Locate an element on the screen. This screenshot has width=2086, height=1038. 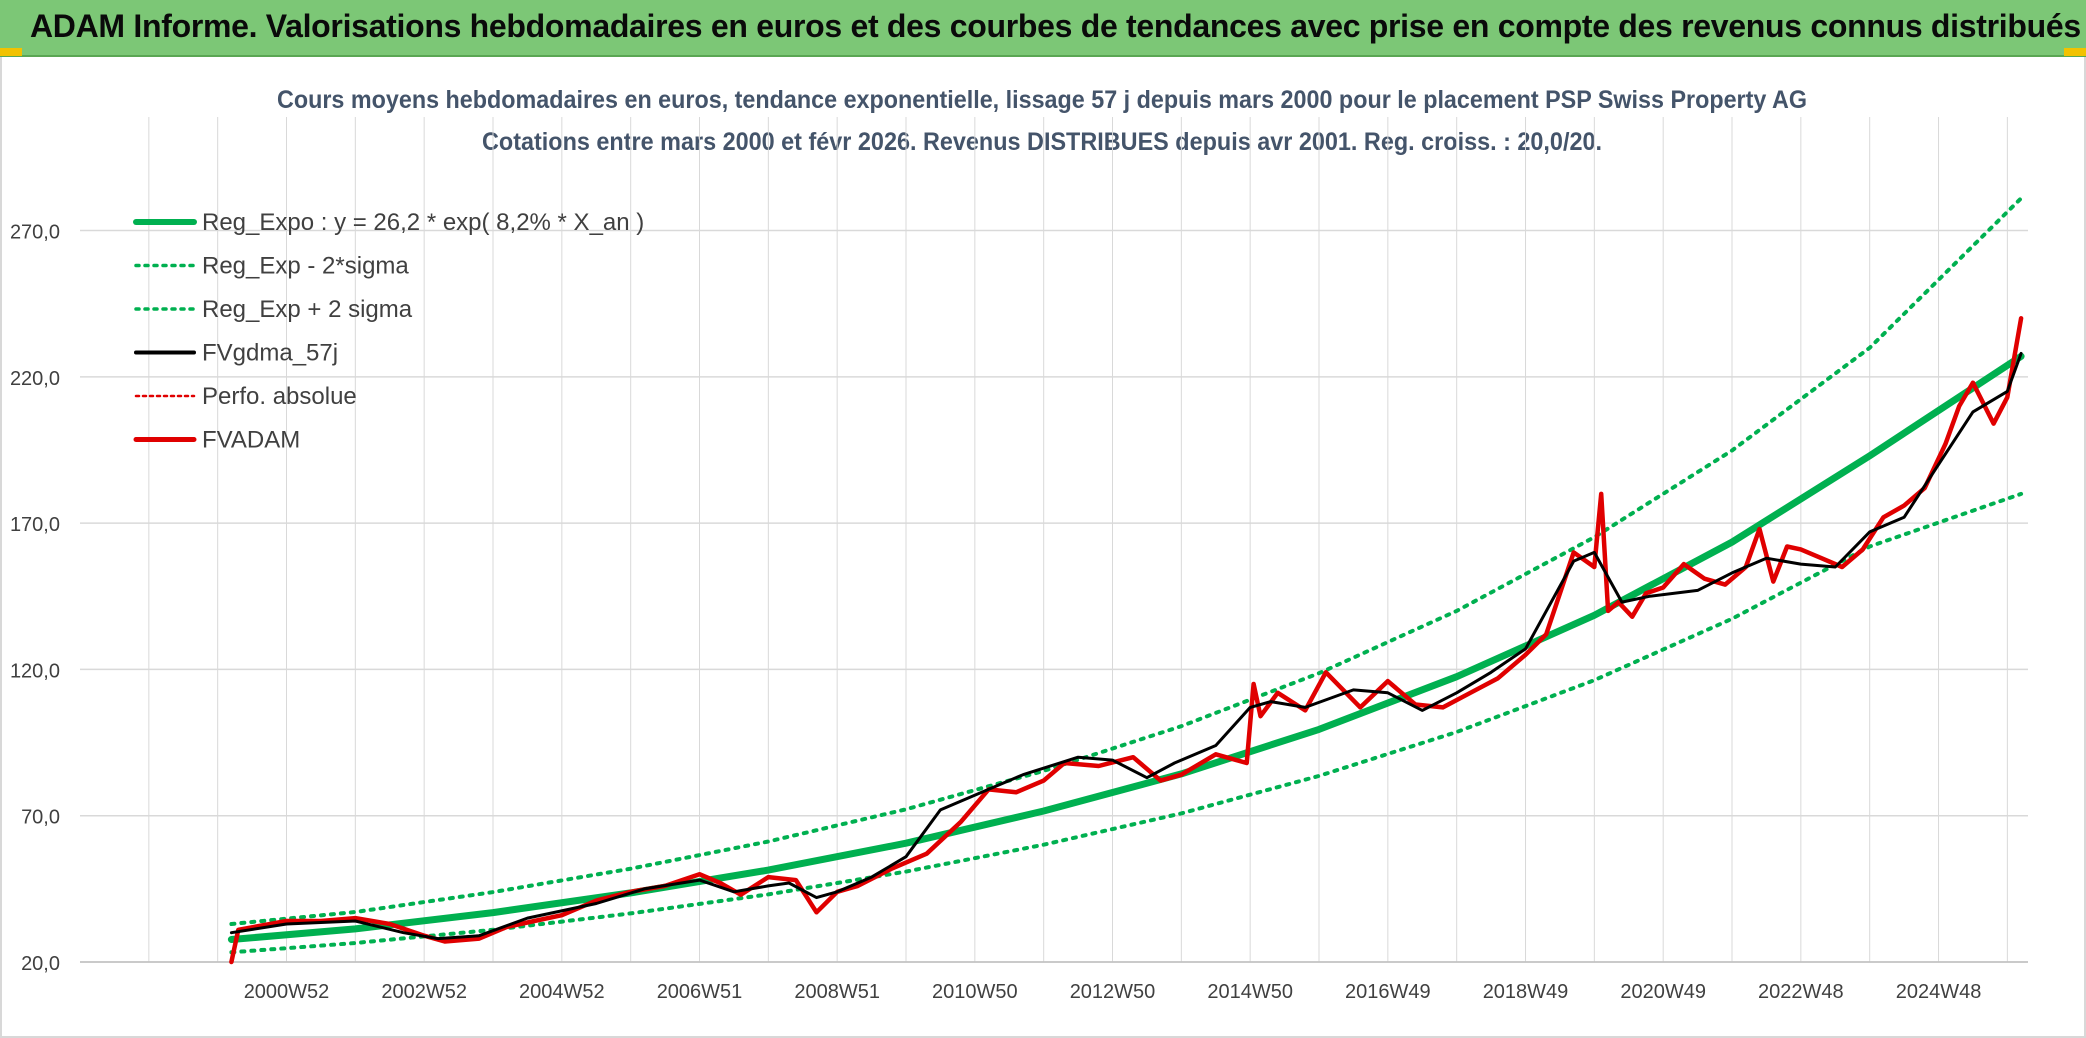
x-tick-label: 2014W50 is located at coordinates (1250, 992).